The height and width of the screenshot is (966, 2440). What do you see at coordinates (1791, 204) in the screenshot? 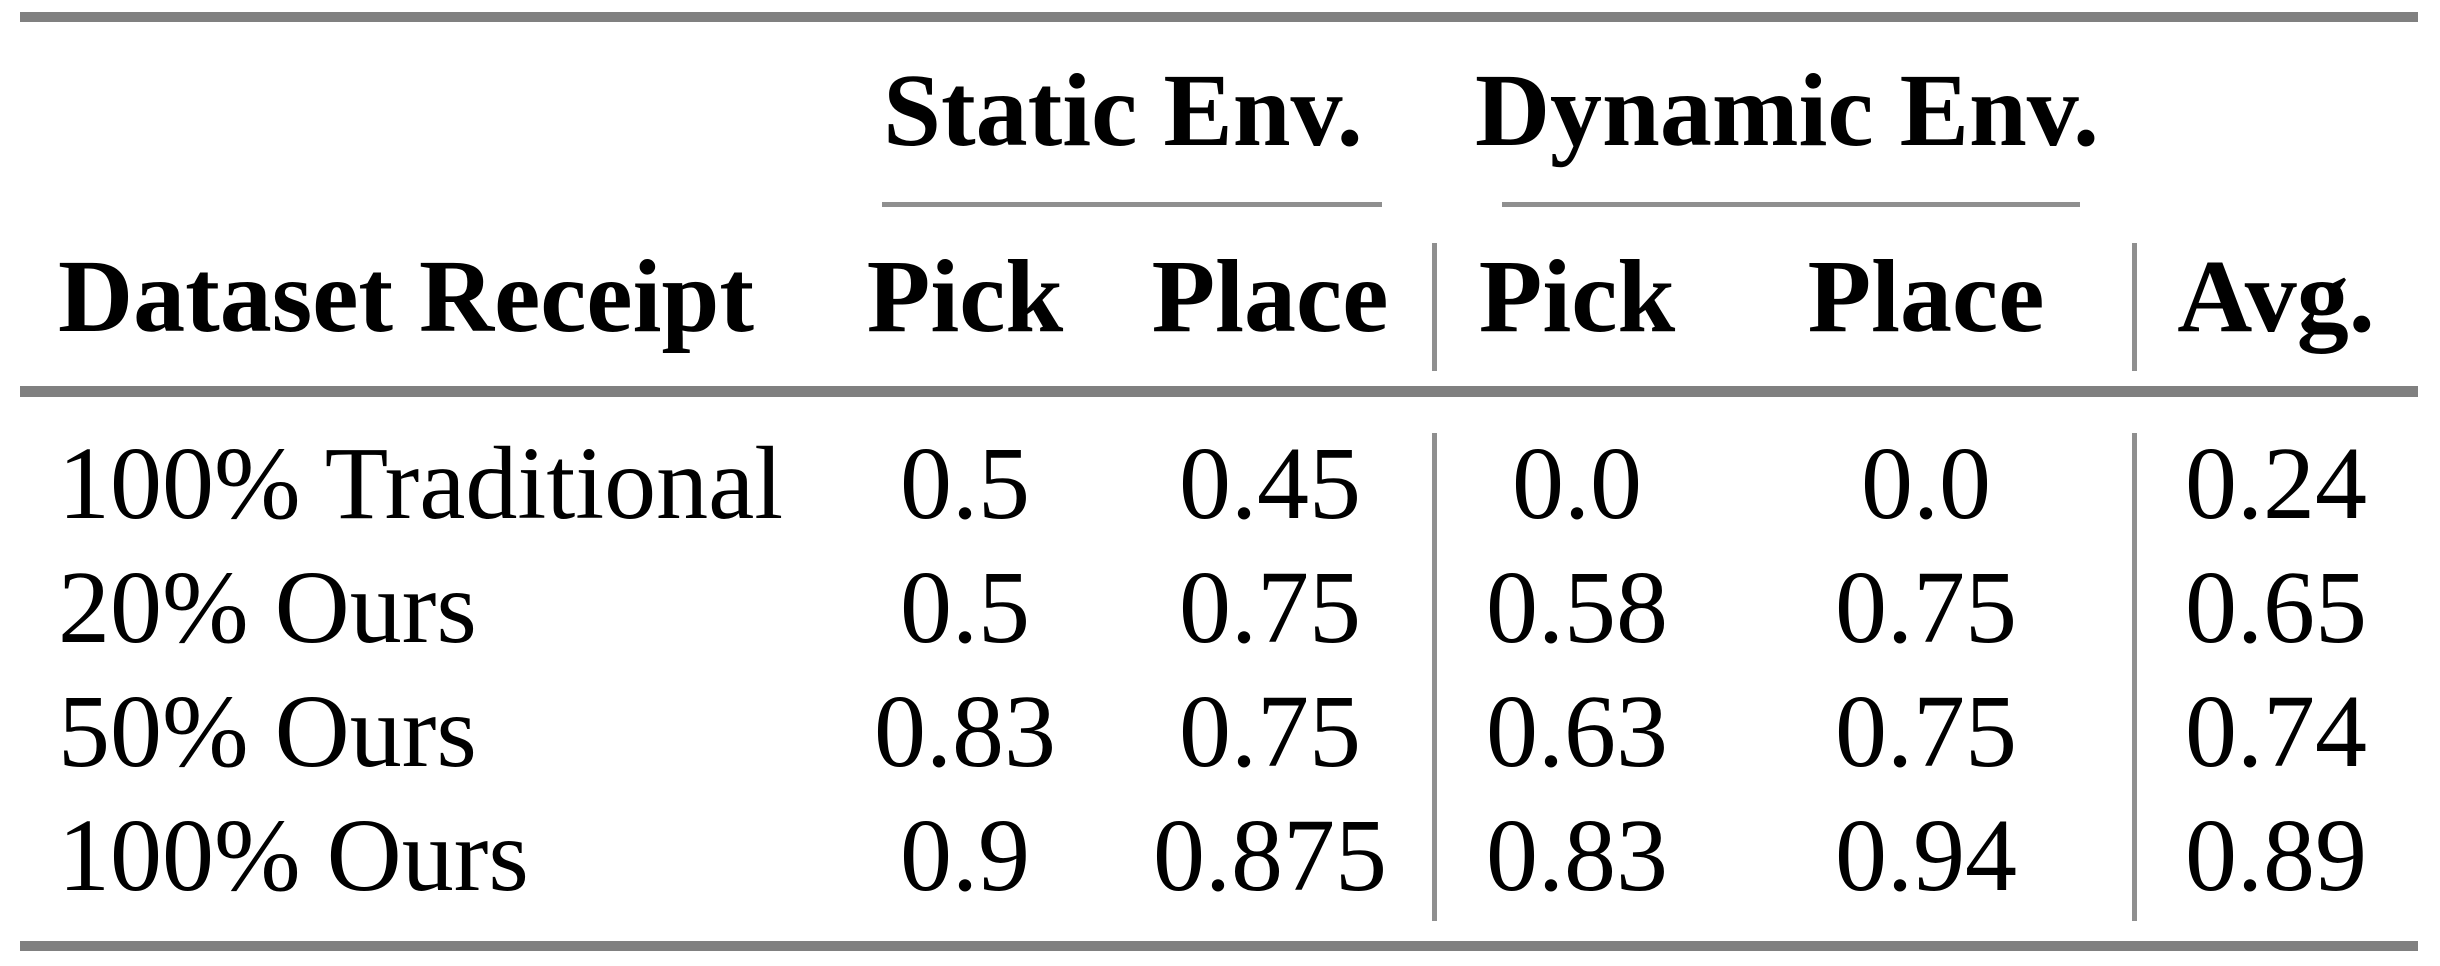
I see `dynamic-env-underline` at bounding box center [1791, 204].